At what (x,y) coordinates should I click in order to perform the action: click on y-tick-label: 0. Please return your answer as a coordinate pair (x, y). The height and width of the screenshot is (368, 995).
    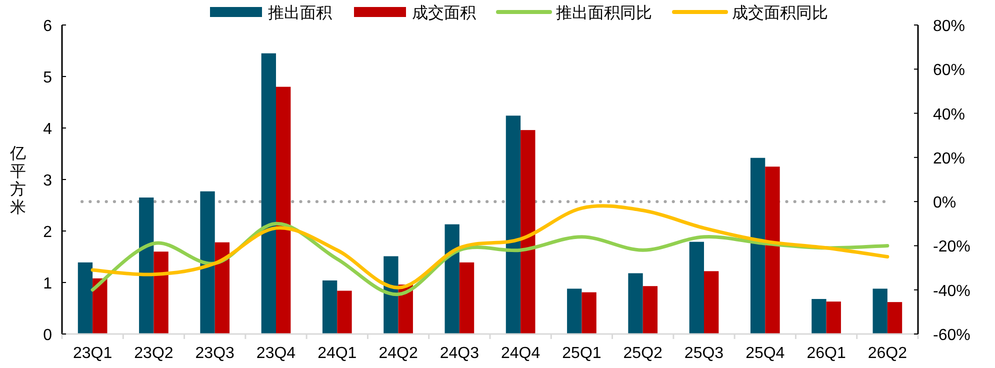
    Looking at the image, I should click on (47, 335).